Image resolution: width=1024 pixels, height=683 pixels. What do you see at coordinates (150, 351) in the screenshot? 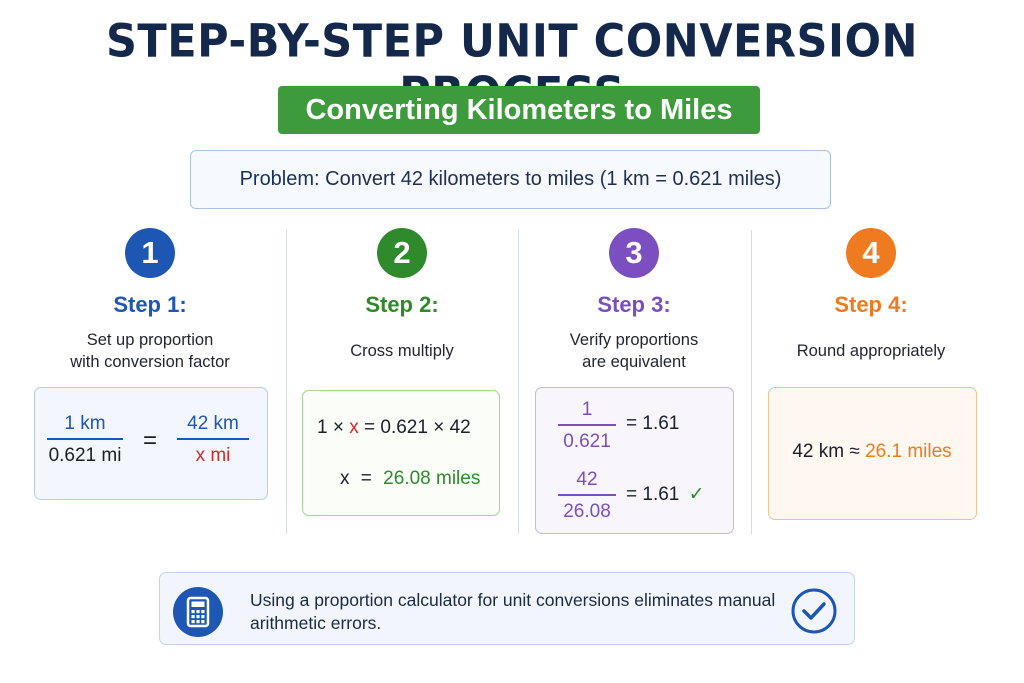
I see `step-1-description: Set up proportion with conversion factor` at bounding box center [150, 351].